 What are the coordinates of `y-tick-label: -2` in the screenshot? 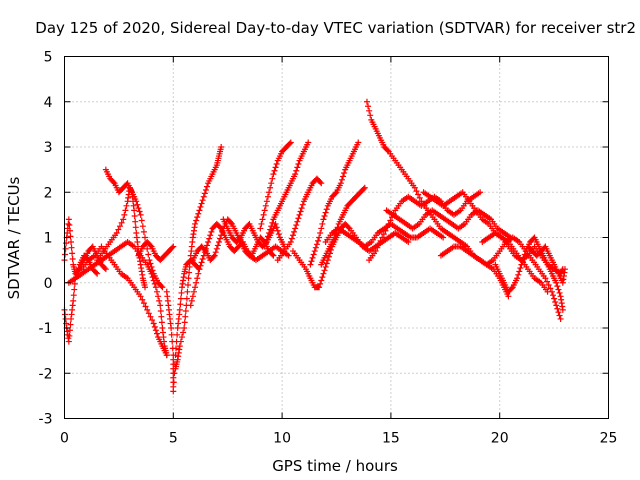 It's located at (46, 374).